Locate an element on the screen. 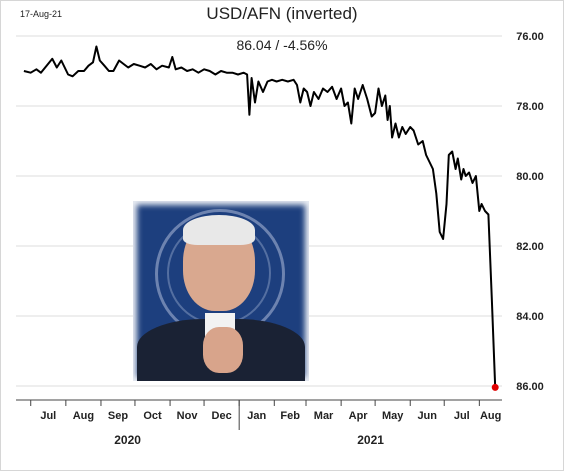  y-tick-label: 84.00 is located at coordinates (530, 317).